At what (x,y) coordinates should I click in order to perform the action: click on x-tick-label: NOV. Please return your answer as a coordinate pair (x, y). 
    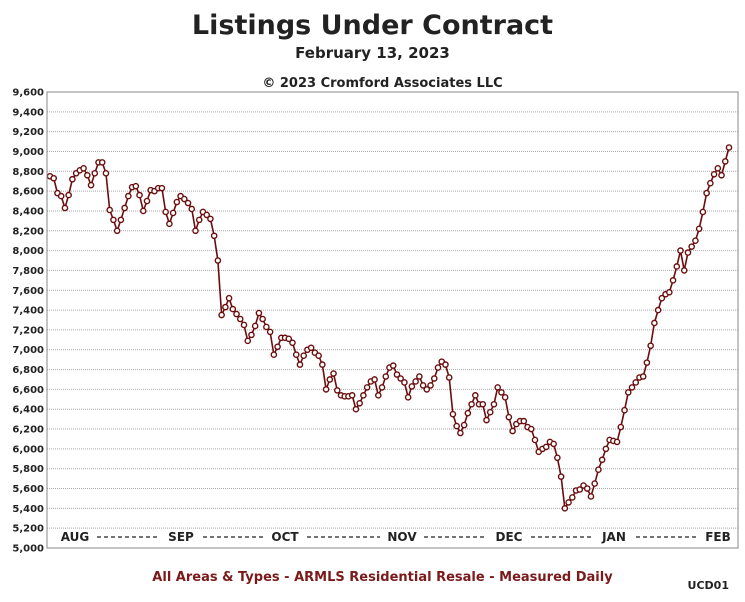
    Looking at the image, I should click on (402, 537).